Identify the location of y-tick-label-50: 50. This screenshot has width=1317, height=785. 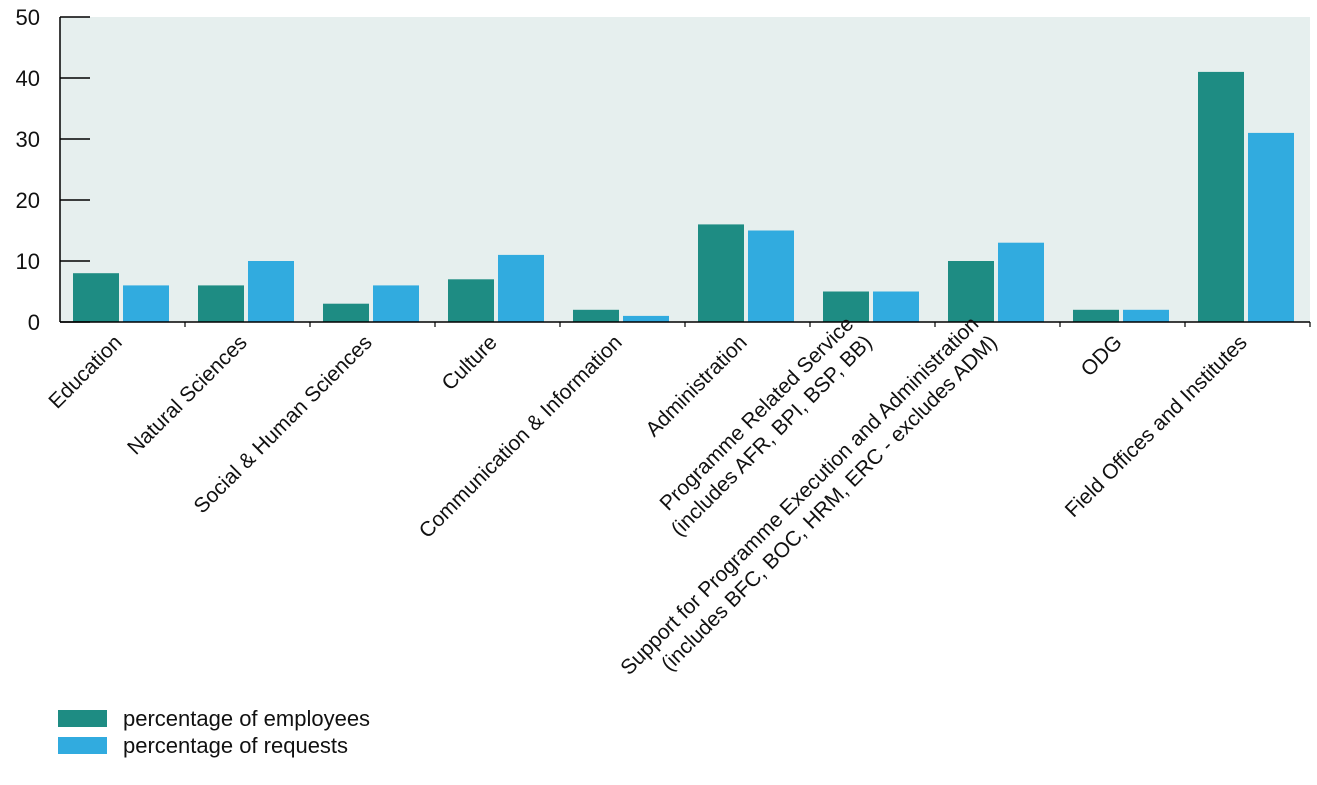
(28, 17).